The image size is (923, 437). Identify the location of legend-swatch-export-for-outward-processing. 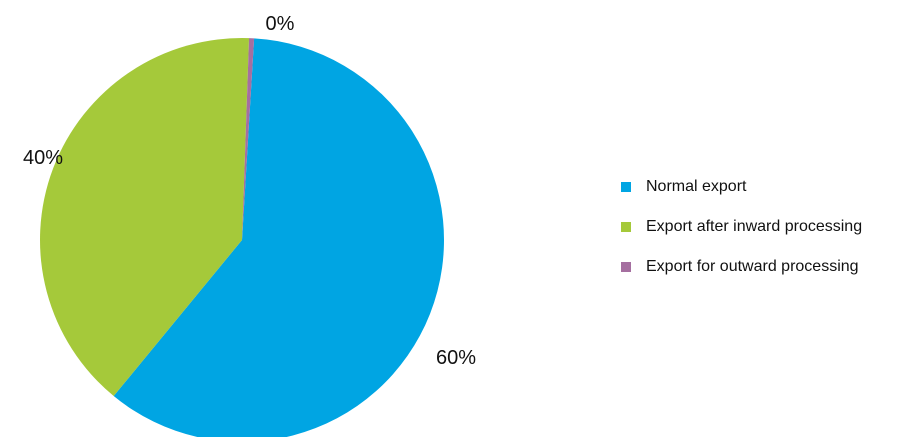
(626, 267).